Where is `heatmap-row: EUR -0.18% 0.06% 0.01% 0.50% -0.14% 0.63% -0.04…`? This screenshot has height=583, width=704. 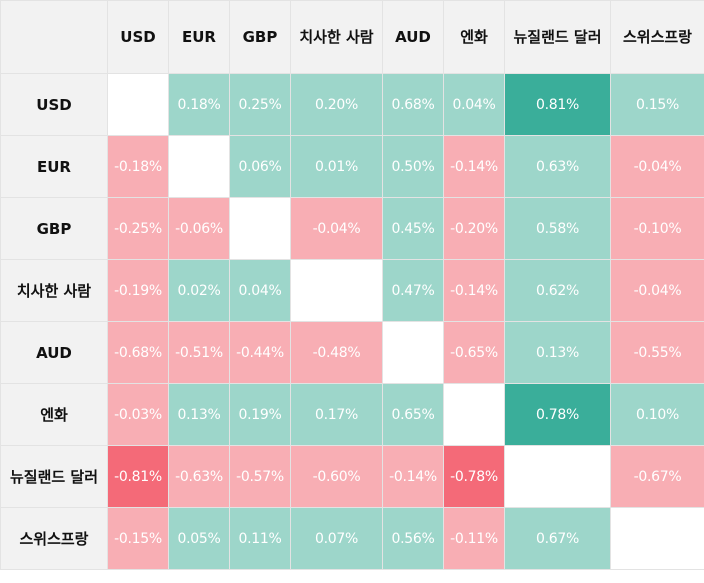
heatmap-row: EUR -0.18% 0.06% 0.01% 0.50% -0.14% 0.63% -0.04… is located at coordinates (352, 166).